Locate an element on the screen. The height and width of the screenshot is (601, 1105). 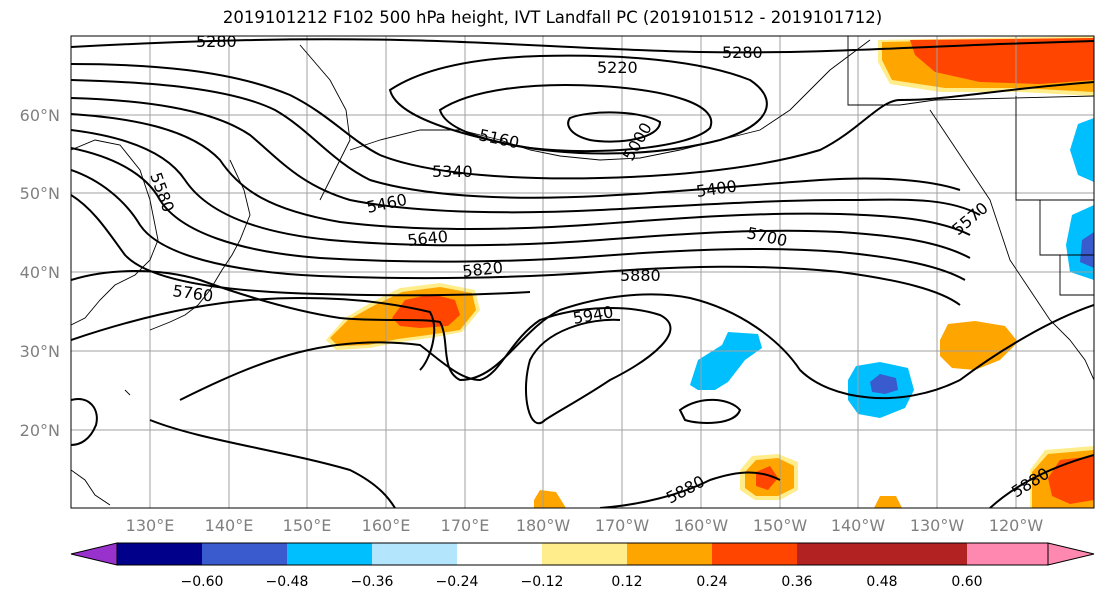
colorbar-extend-right is located at coordinates (1071, 554).